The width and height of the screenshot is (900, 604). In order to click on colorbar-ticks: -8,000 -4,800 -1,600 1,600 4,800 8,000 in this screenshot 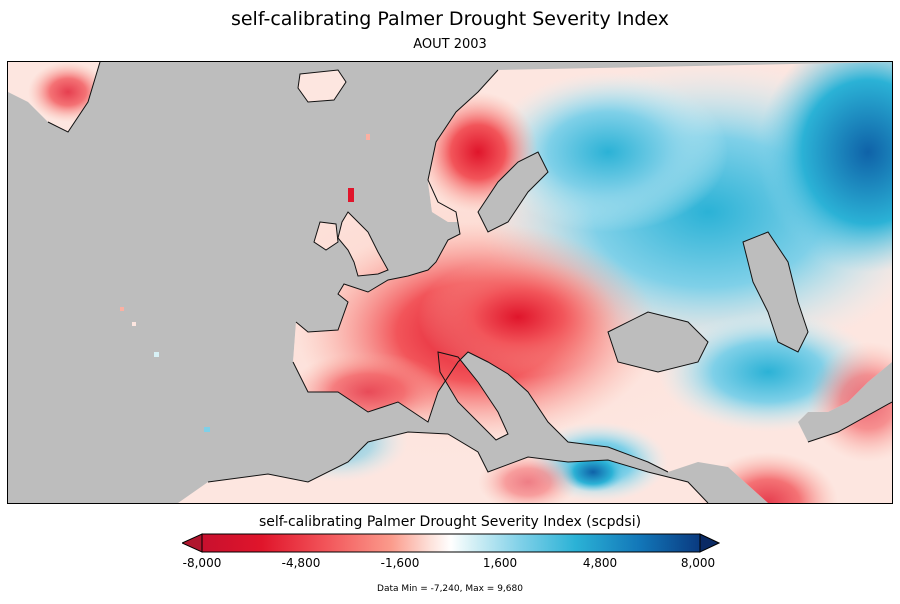, I will do `click(450, 564)`.